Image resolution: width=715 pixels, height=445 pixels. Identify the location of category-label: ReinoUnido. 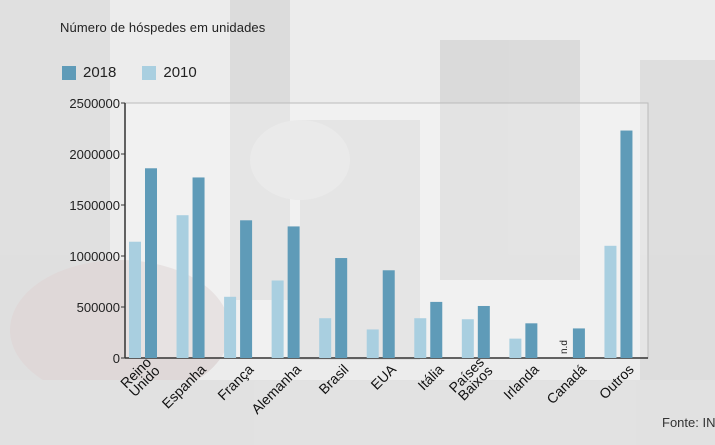
(140, 377).